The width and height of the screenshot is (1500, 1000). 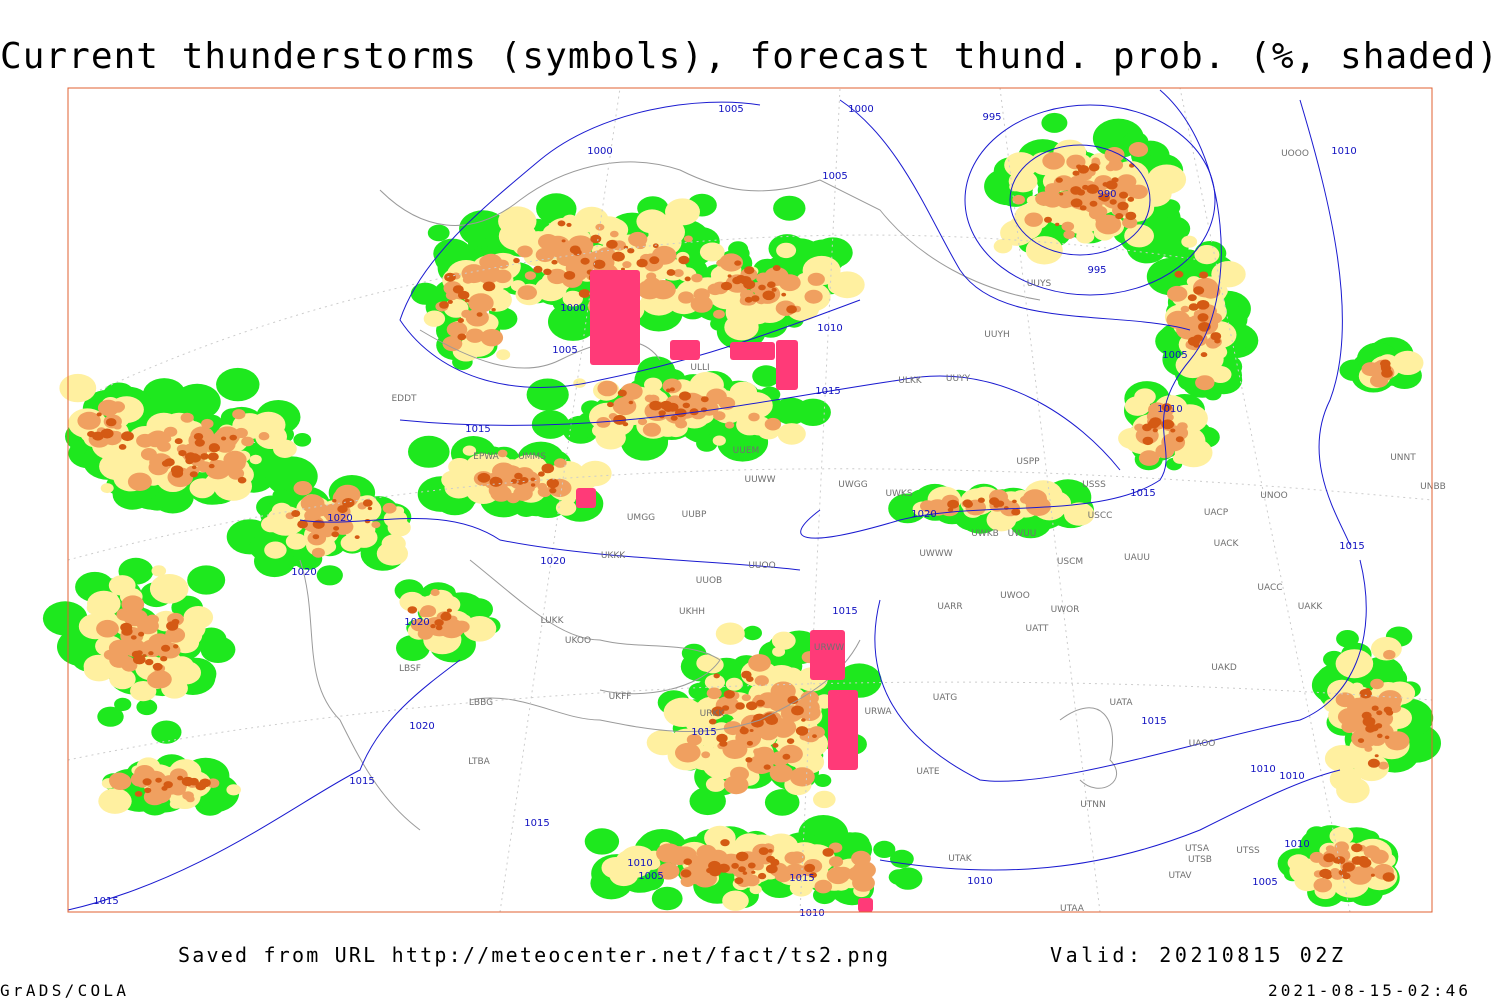 What do you see at coordinates (910, 381) in the screenshot?
I see `station-label: ULKK` at bounding box center [910, 381].